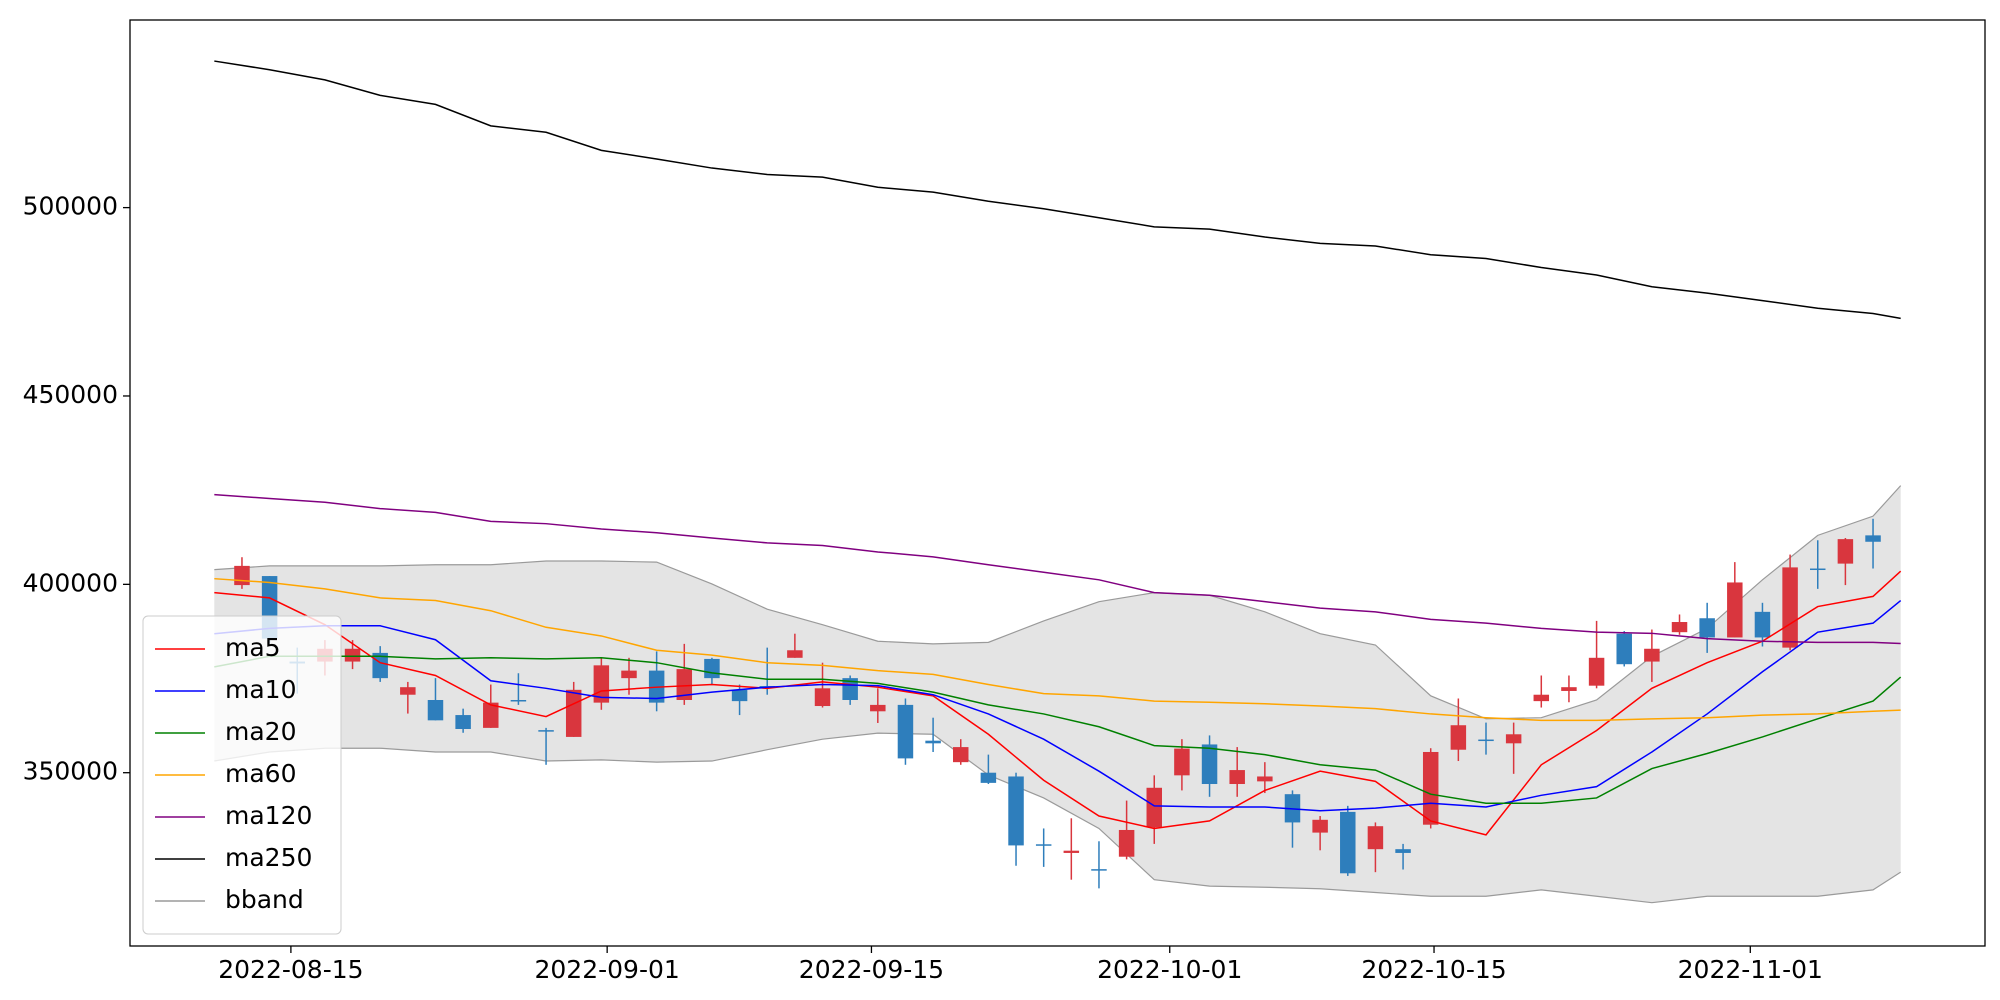 This screenshot has height=1000, width=2000. Describe the element at coordinates (1058, 818) in the screenshot. I see `band-lower-line` at that location.